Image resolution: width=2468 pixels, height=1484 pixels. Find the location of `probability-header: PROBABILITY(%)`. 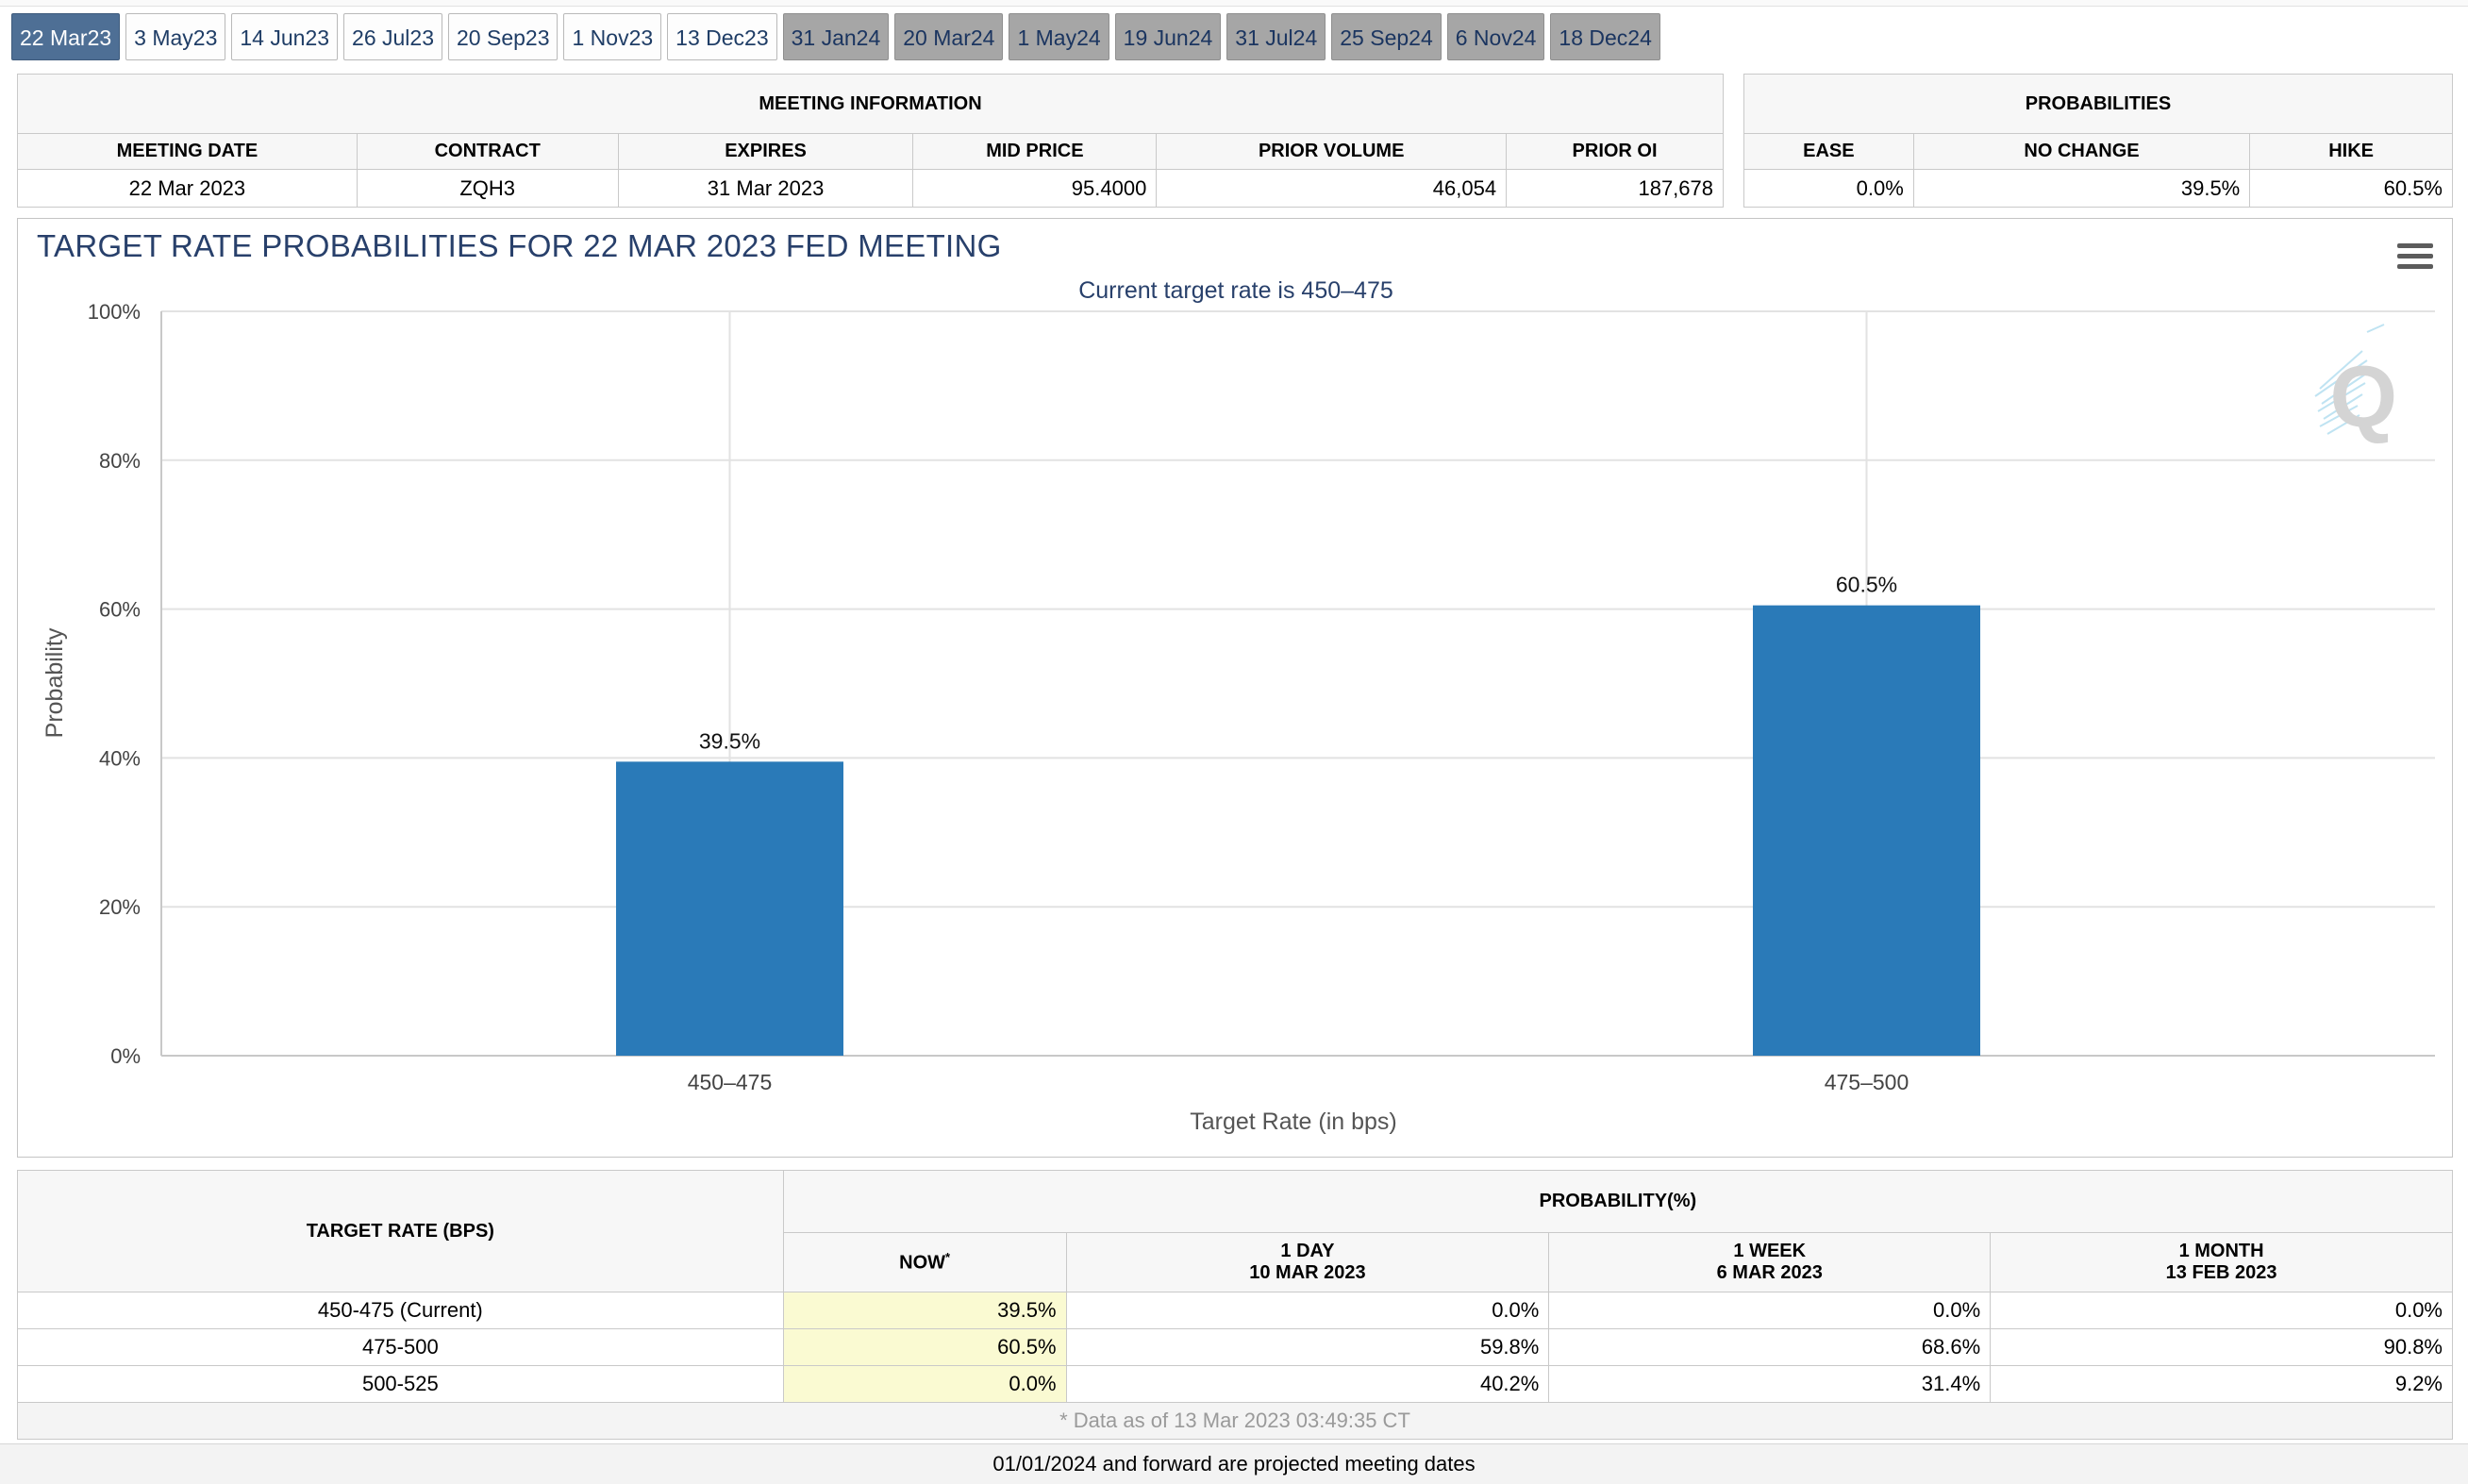

probability-header: PROBABILITY(%) is located at coordinates (1618, 1201).